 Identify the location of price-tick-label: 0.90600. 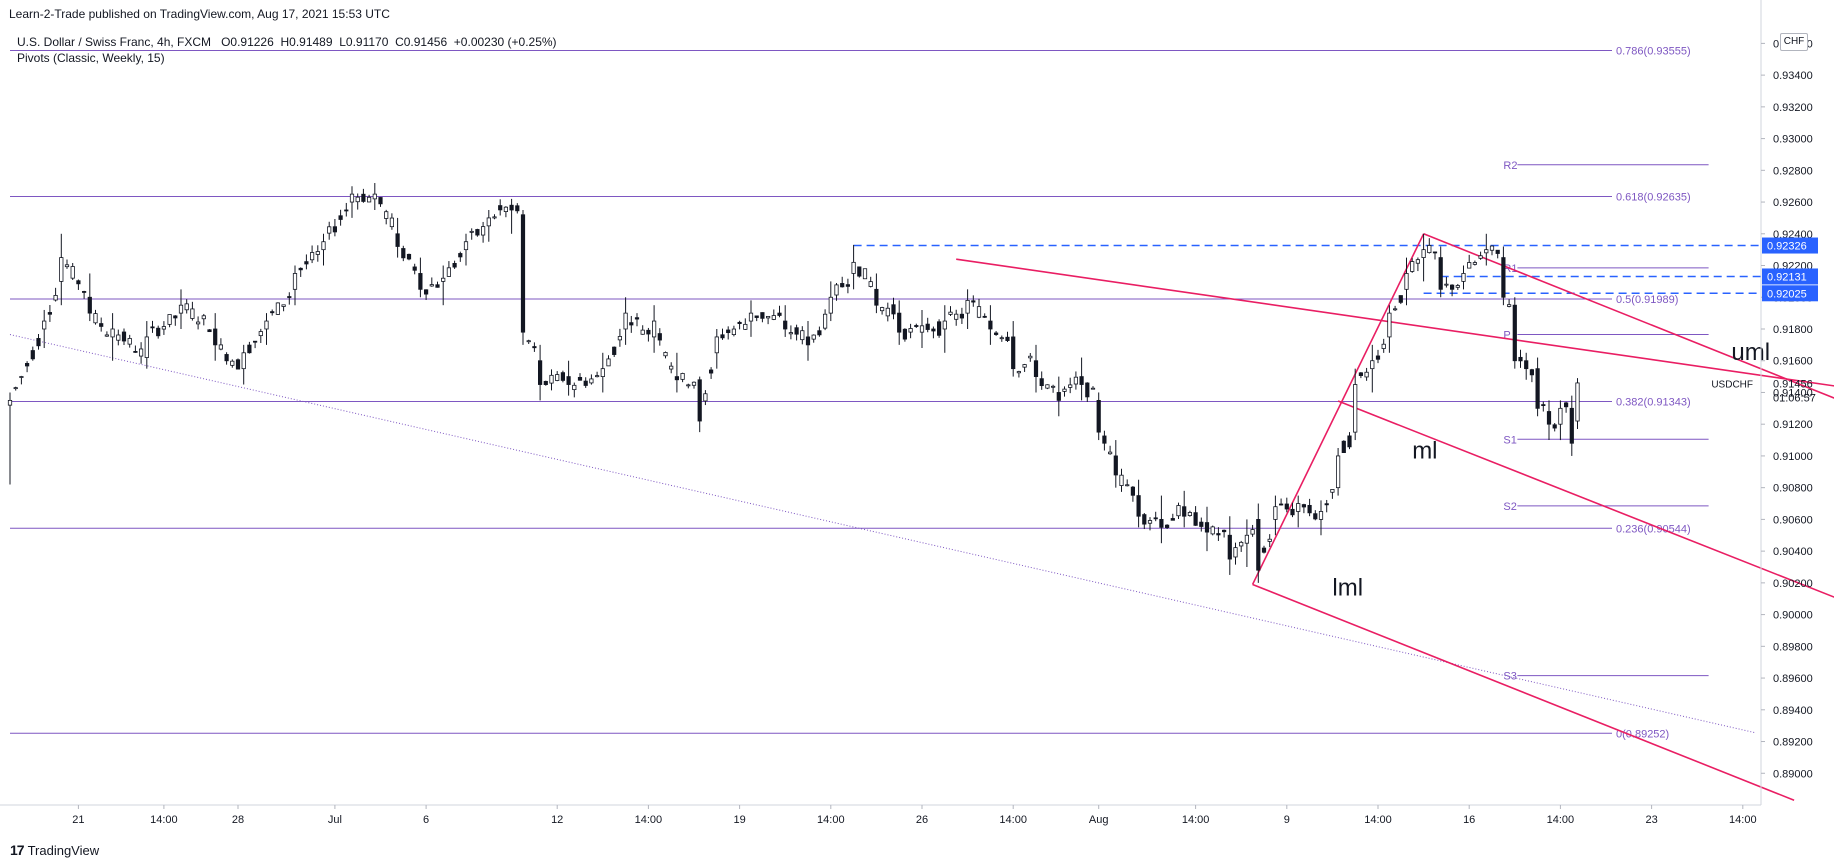
(1793, 520).